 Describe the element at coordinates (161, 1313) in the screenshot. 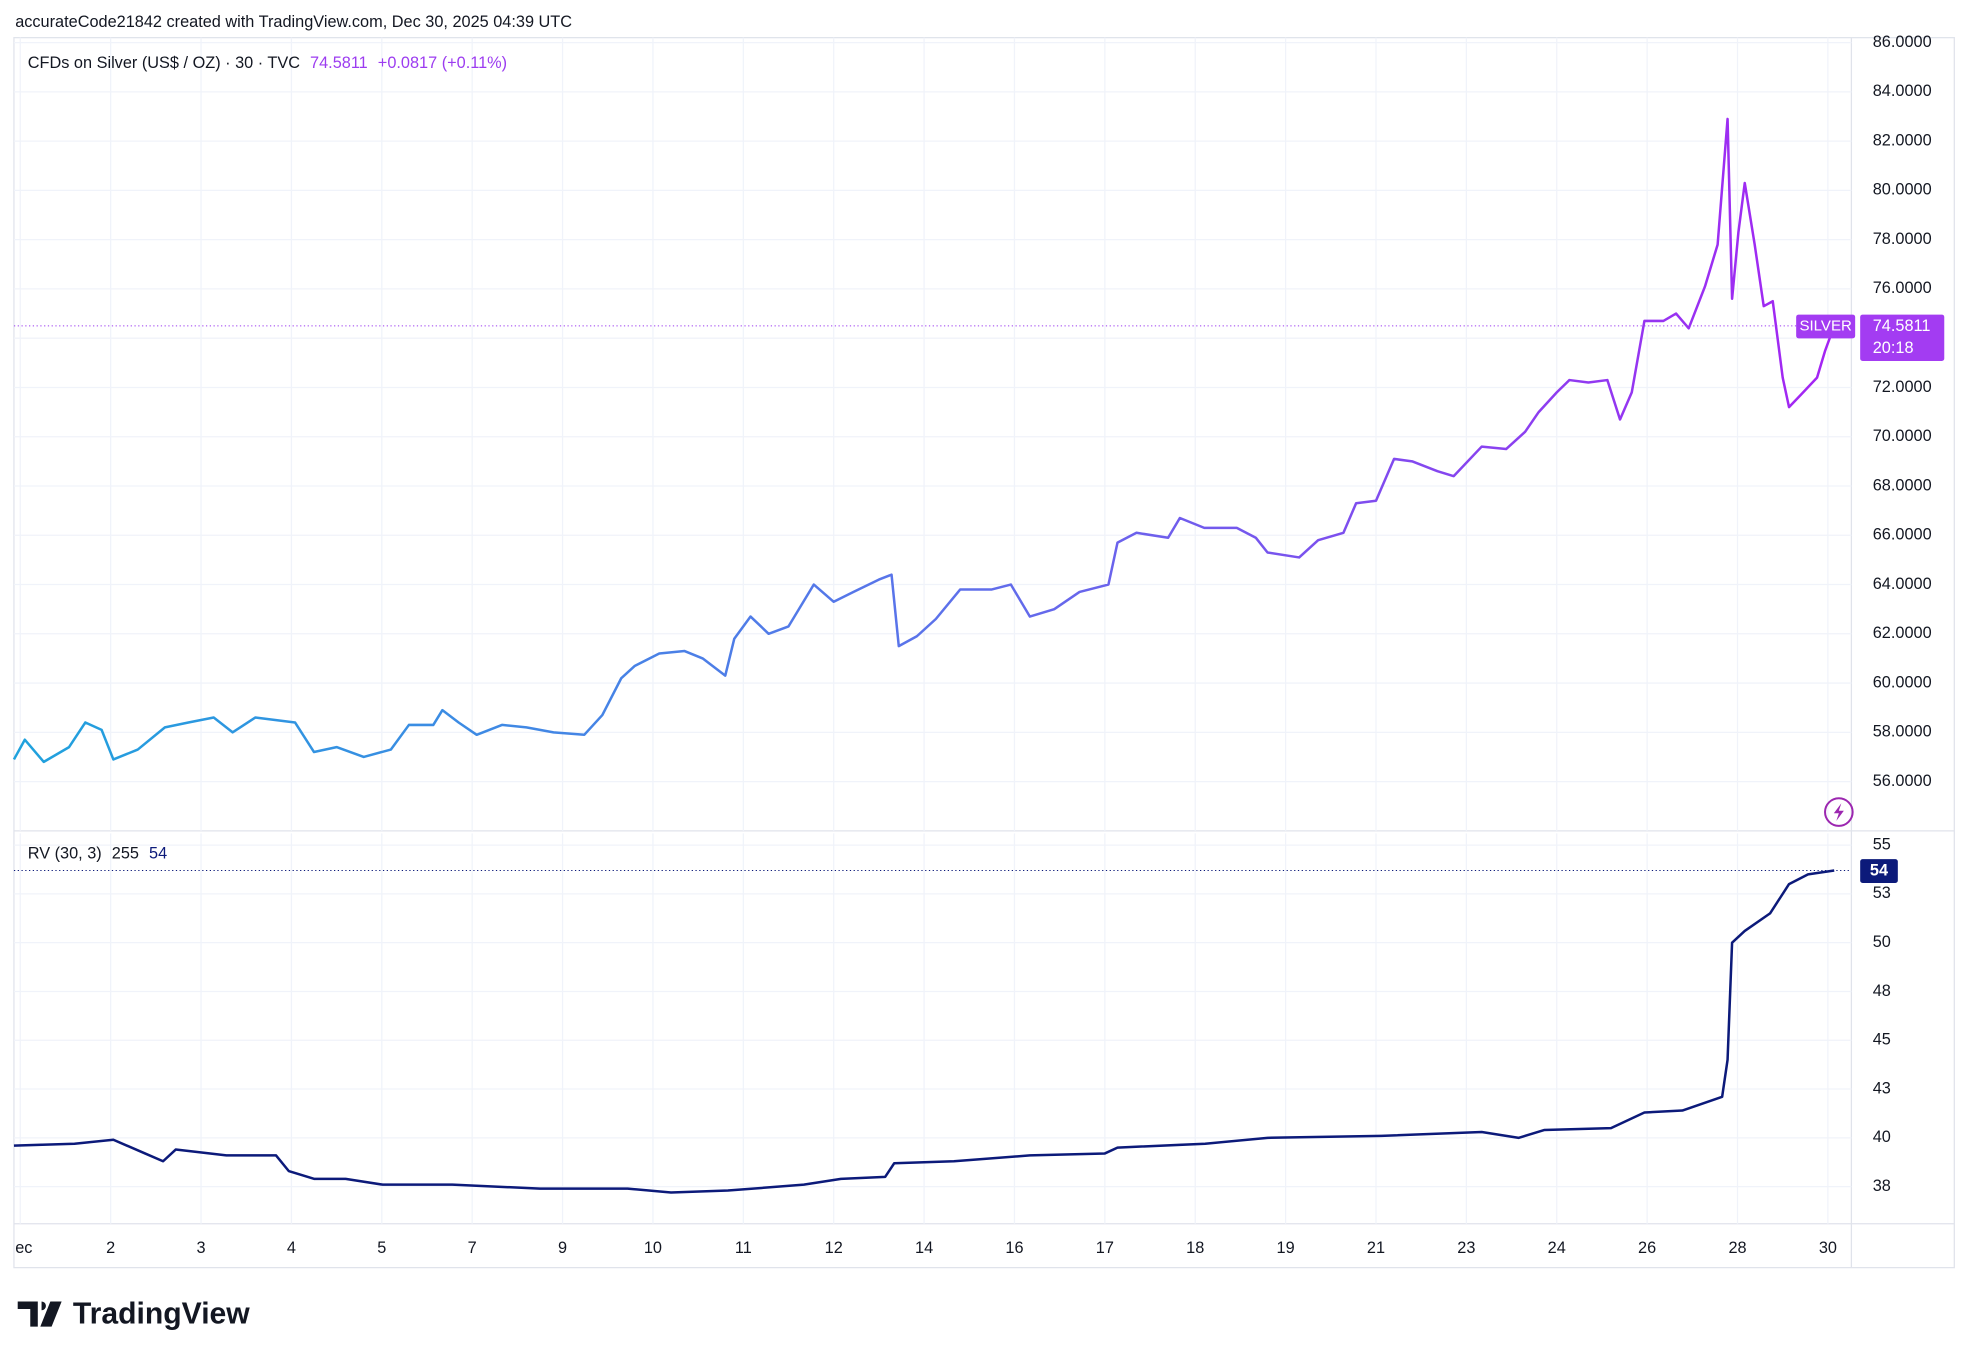

I see `logo-text: TradingView` at that location.